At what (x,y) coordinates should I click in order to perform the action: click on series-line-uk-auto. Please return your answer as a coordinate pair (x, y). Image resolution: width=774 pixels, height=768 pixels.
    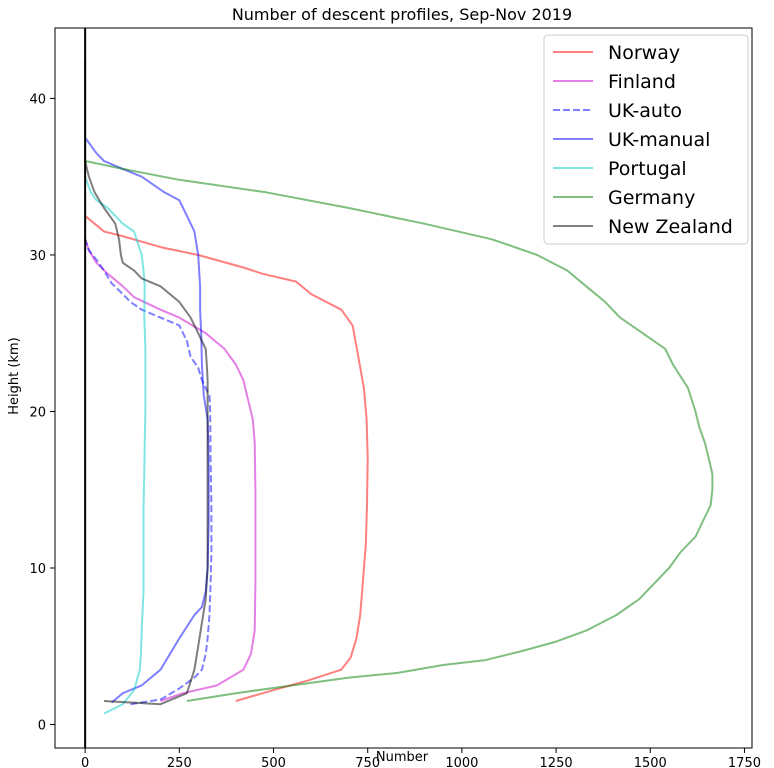
    Looking at the image, I should click on (148, 472).